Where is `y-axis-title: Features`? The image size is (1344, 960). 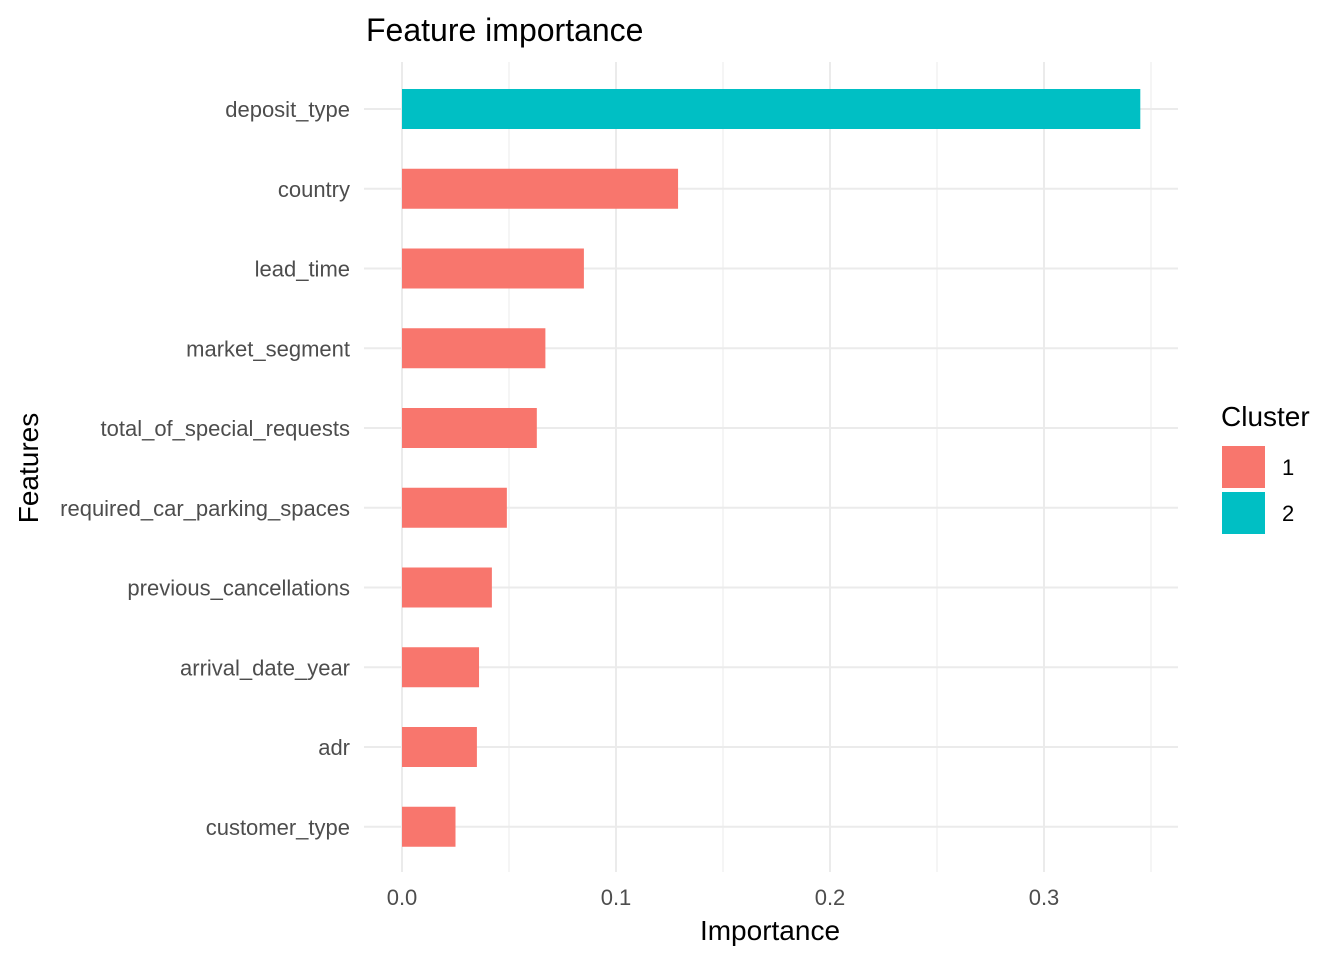 y-axis-title: Features is located at coordinates (28, 468).